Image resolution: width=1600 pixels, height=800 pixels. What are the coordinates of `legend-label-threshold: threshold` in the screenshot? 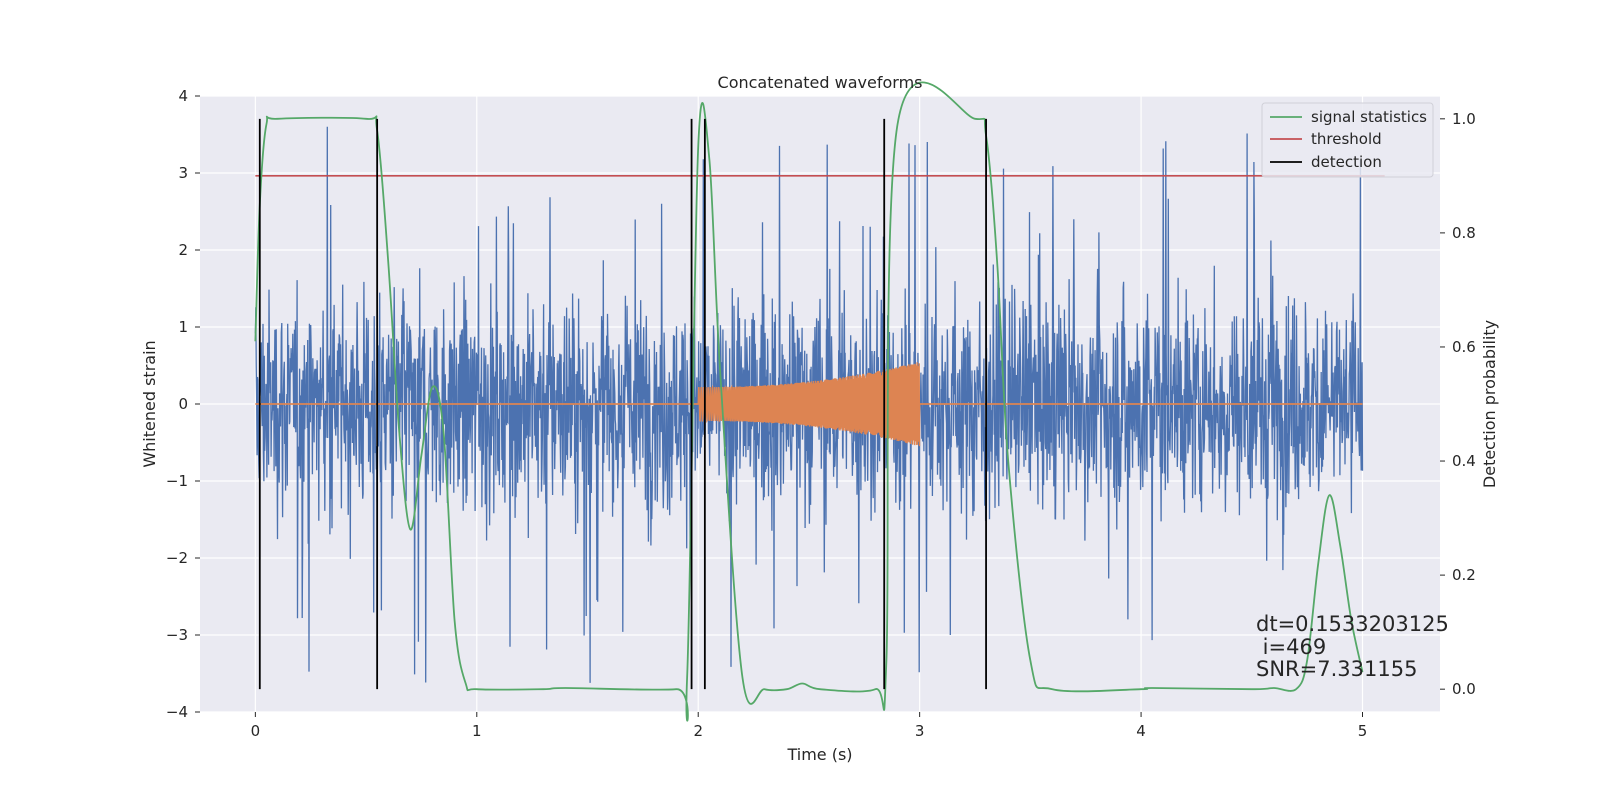 It's located at (1346, 139).